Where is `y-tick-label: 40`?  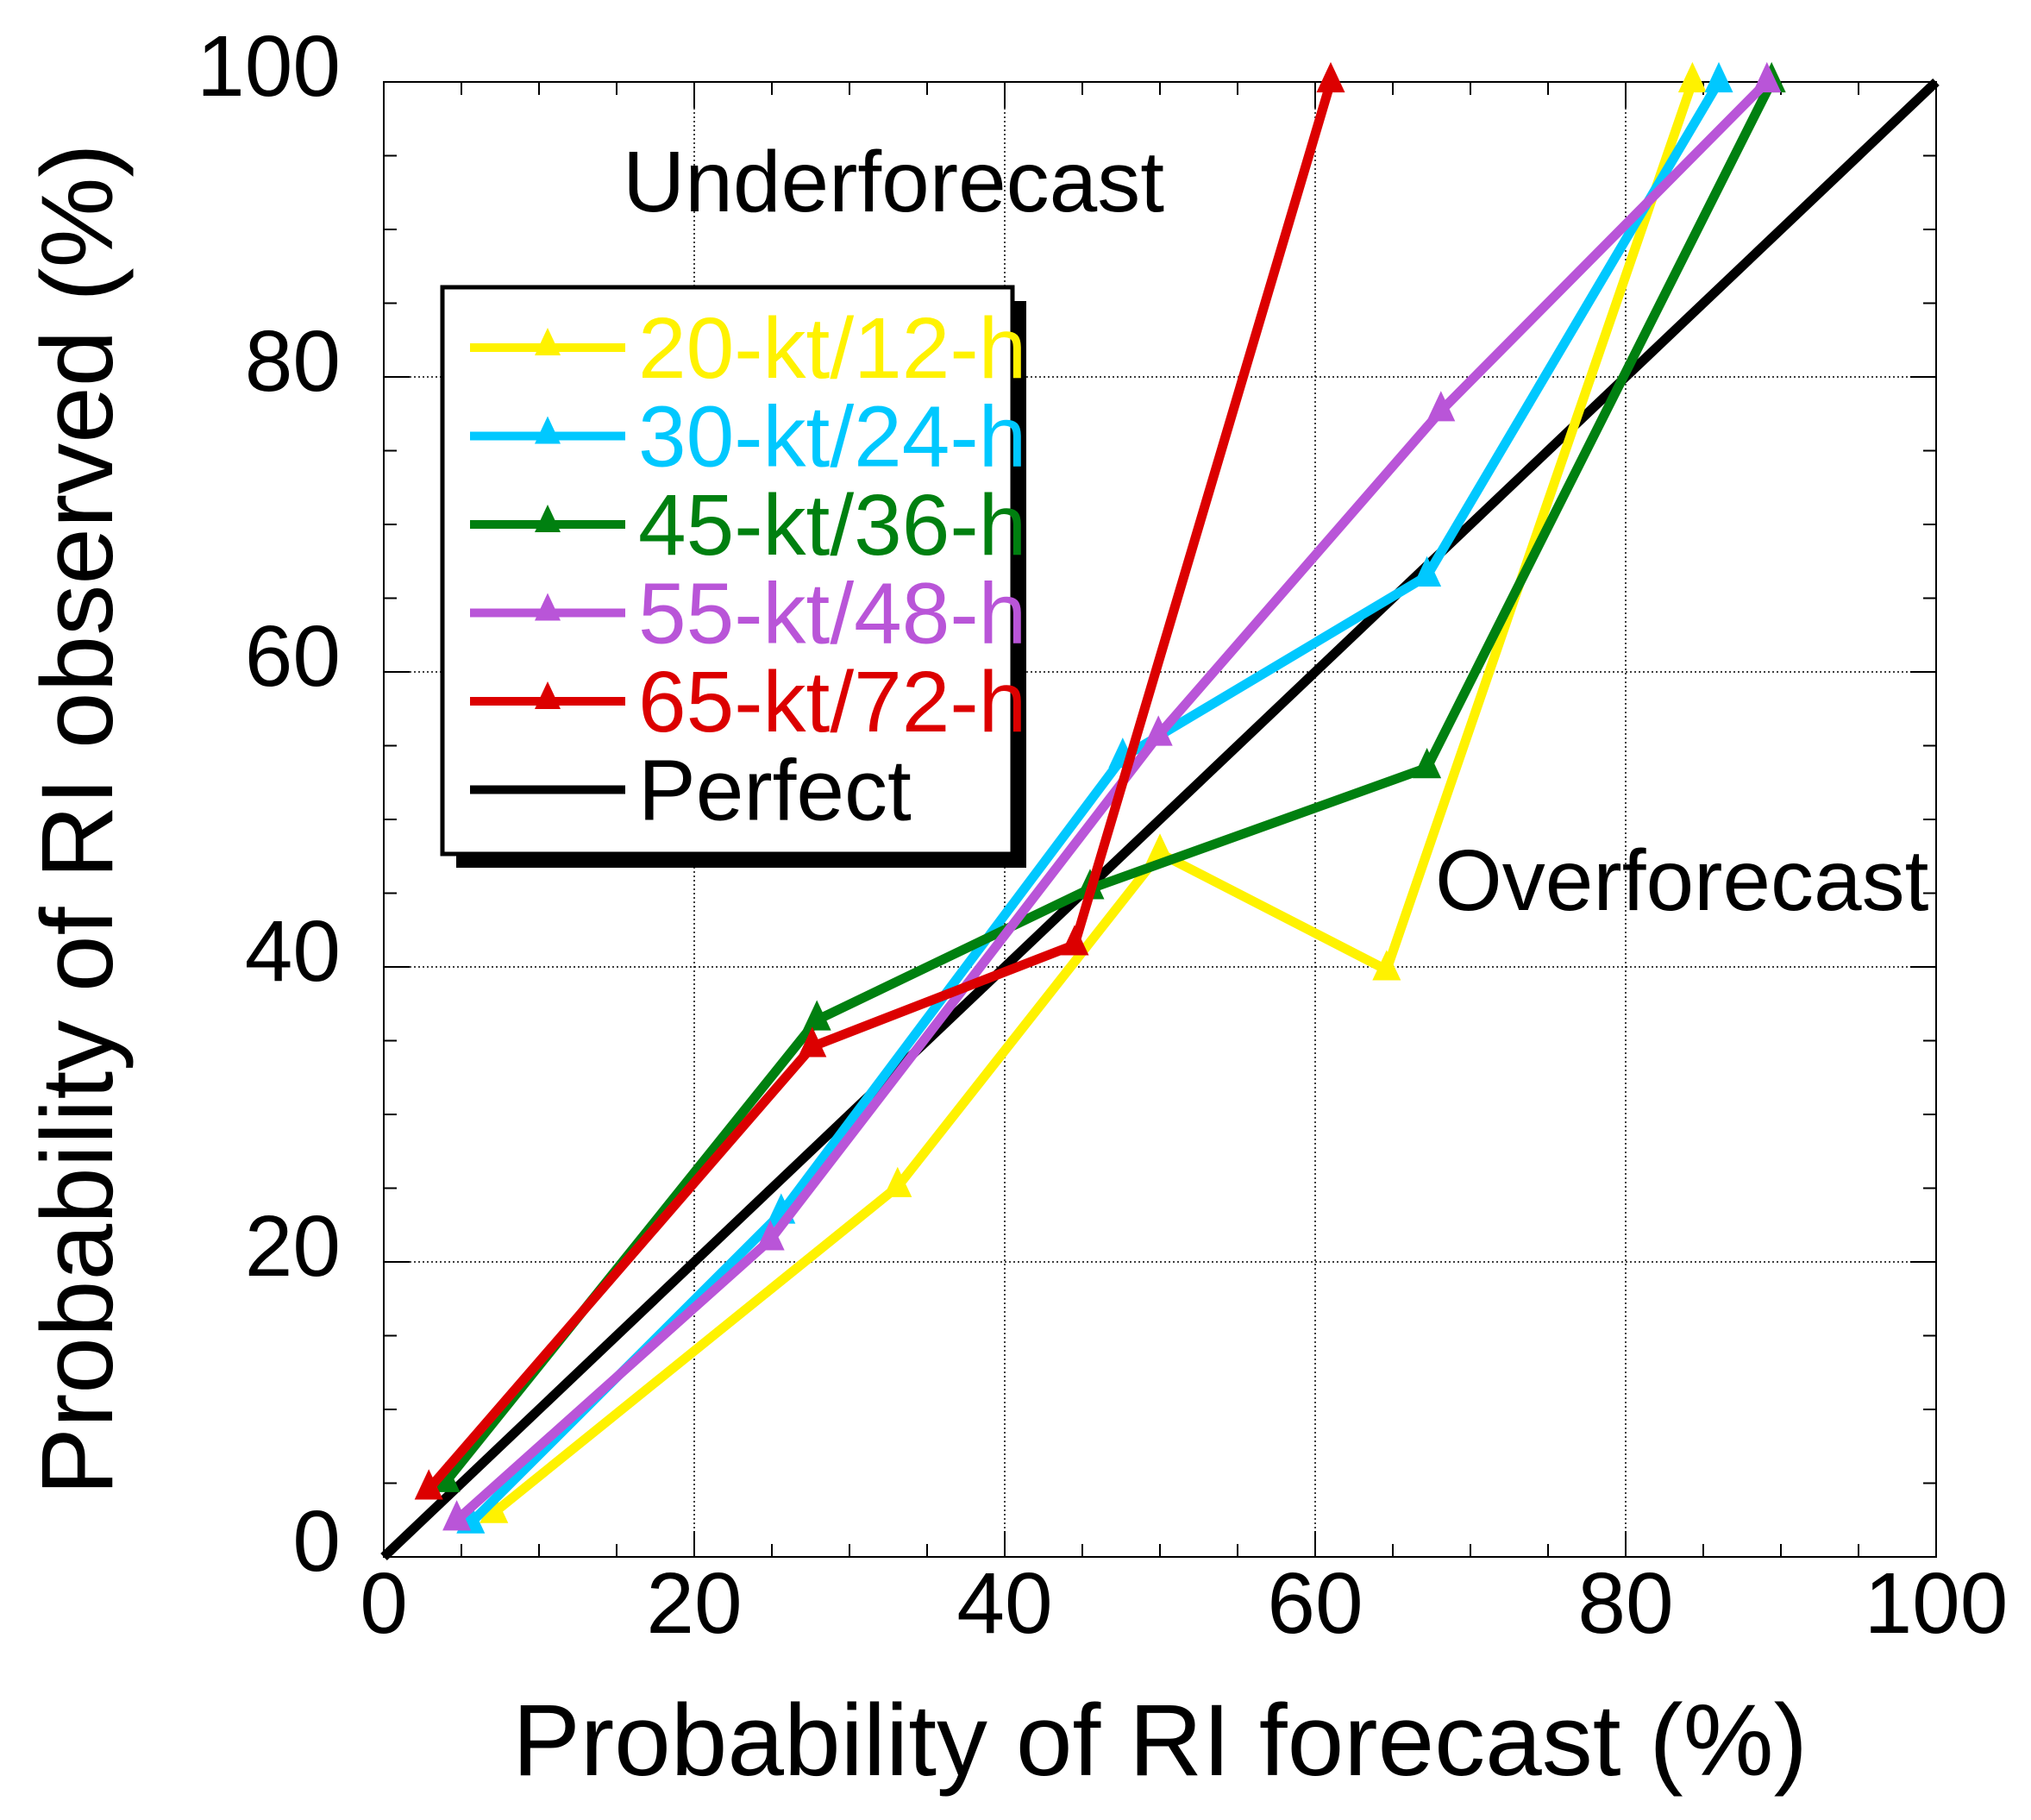 y-tick-label: 40 is located at coordinates (293, 952).